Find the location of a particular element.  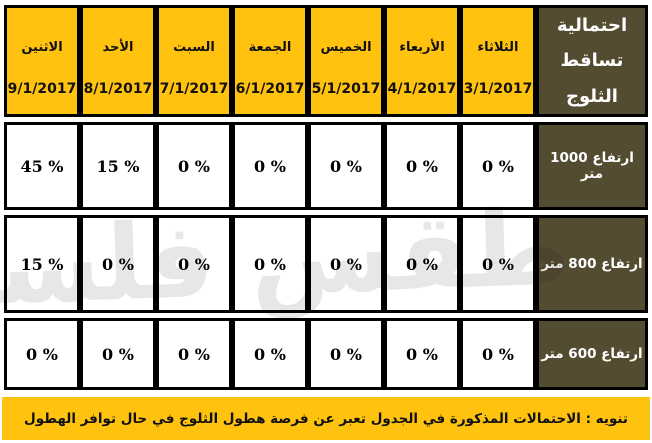

column-header-friday: الجمعة 6/1/2017 is located at coordinates (270, 61).